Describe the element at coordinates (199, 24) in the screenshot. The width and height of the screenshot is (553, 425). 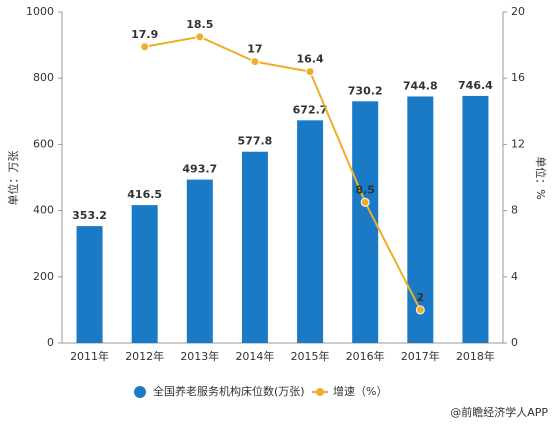
I see `line-value-label: 18.5` at that location.